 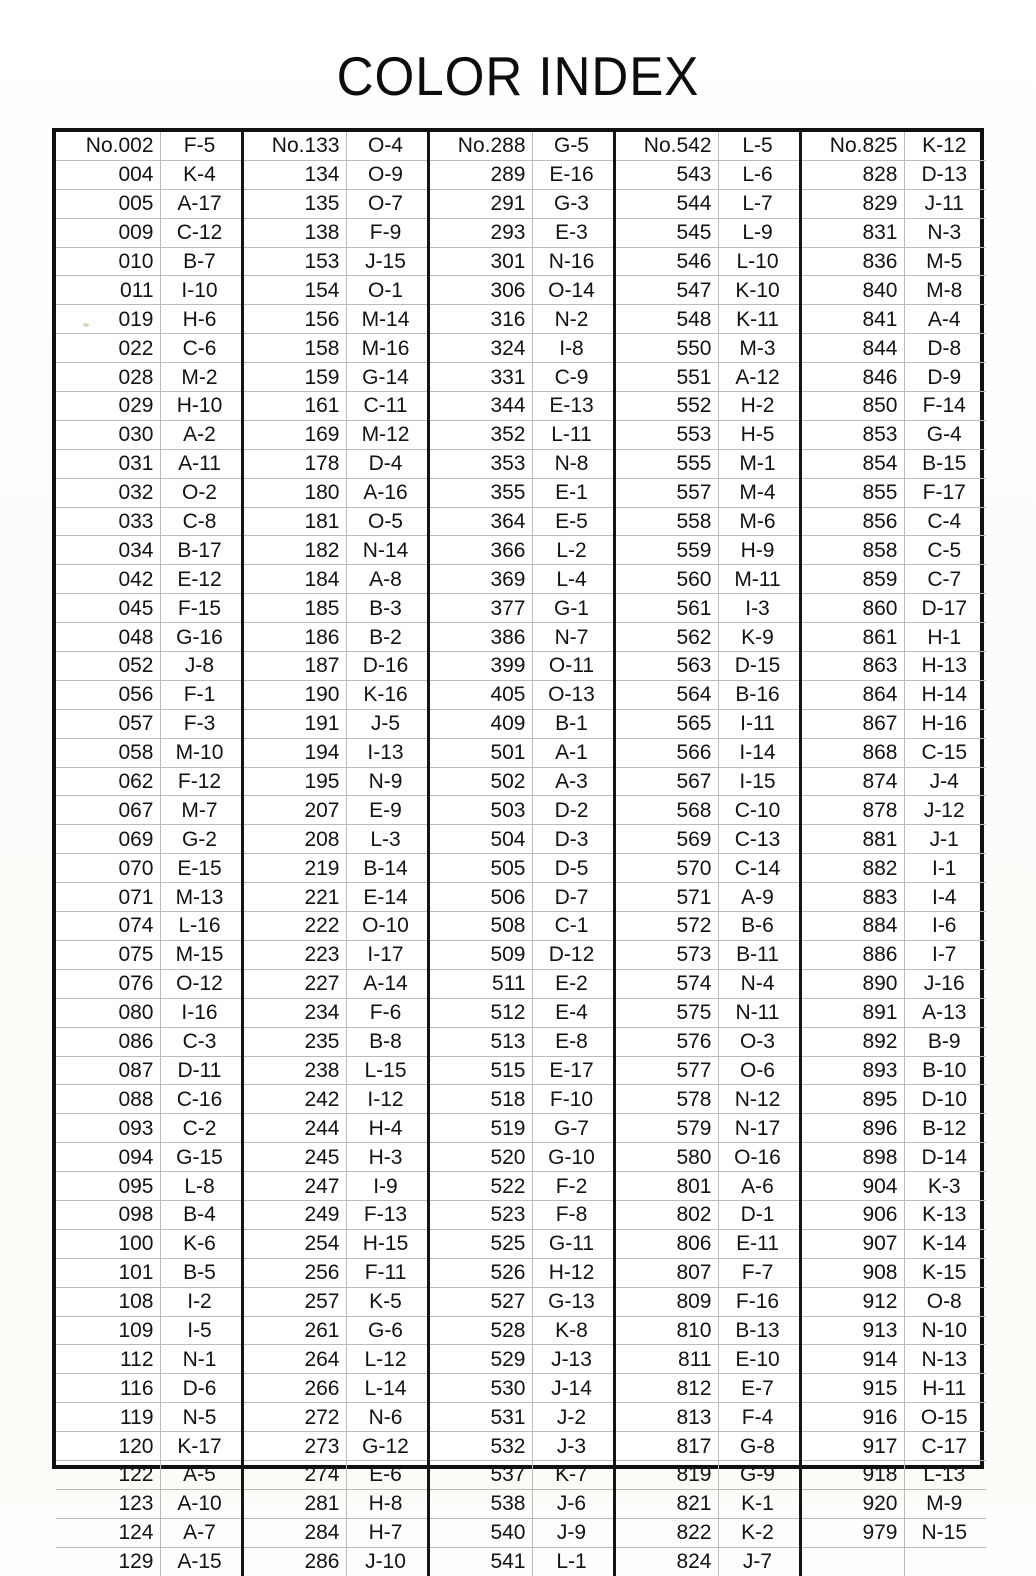 I want to click on index-code-cell: K-10, so click(x=759, y=290).